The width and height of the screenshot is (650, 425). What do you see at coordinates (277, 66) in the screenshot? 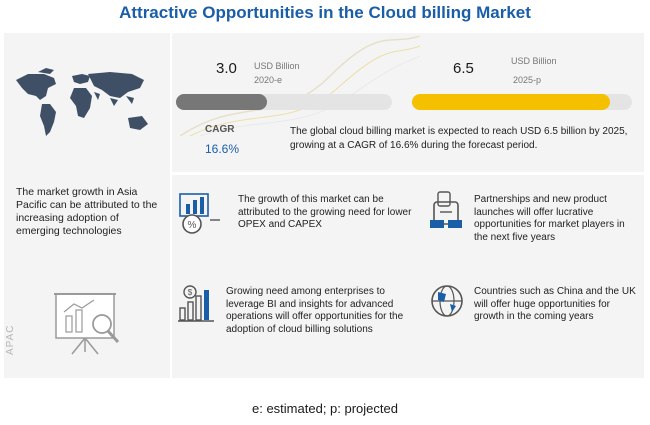
I see `unit-label-2020: USD Billion` at bounding box center [277, 66].